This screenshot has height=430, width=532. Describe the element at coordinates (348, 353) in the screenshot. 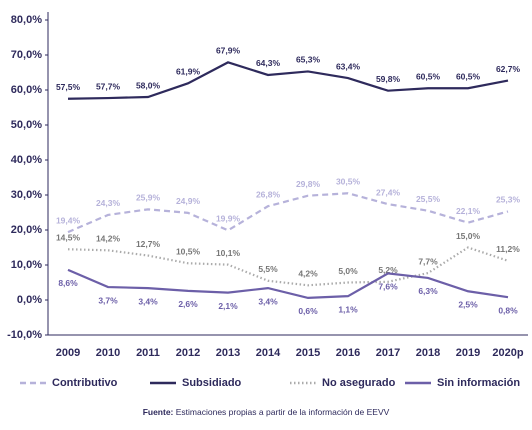

I see `x-tick-label: 2016` at that location.